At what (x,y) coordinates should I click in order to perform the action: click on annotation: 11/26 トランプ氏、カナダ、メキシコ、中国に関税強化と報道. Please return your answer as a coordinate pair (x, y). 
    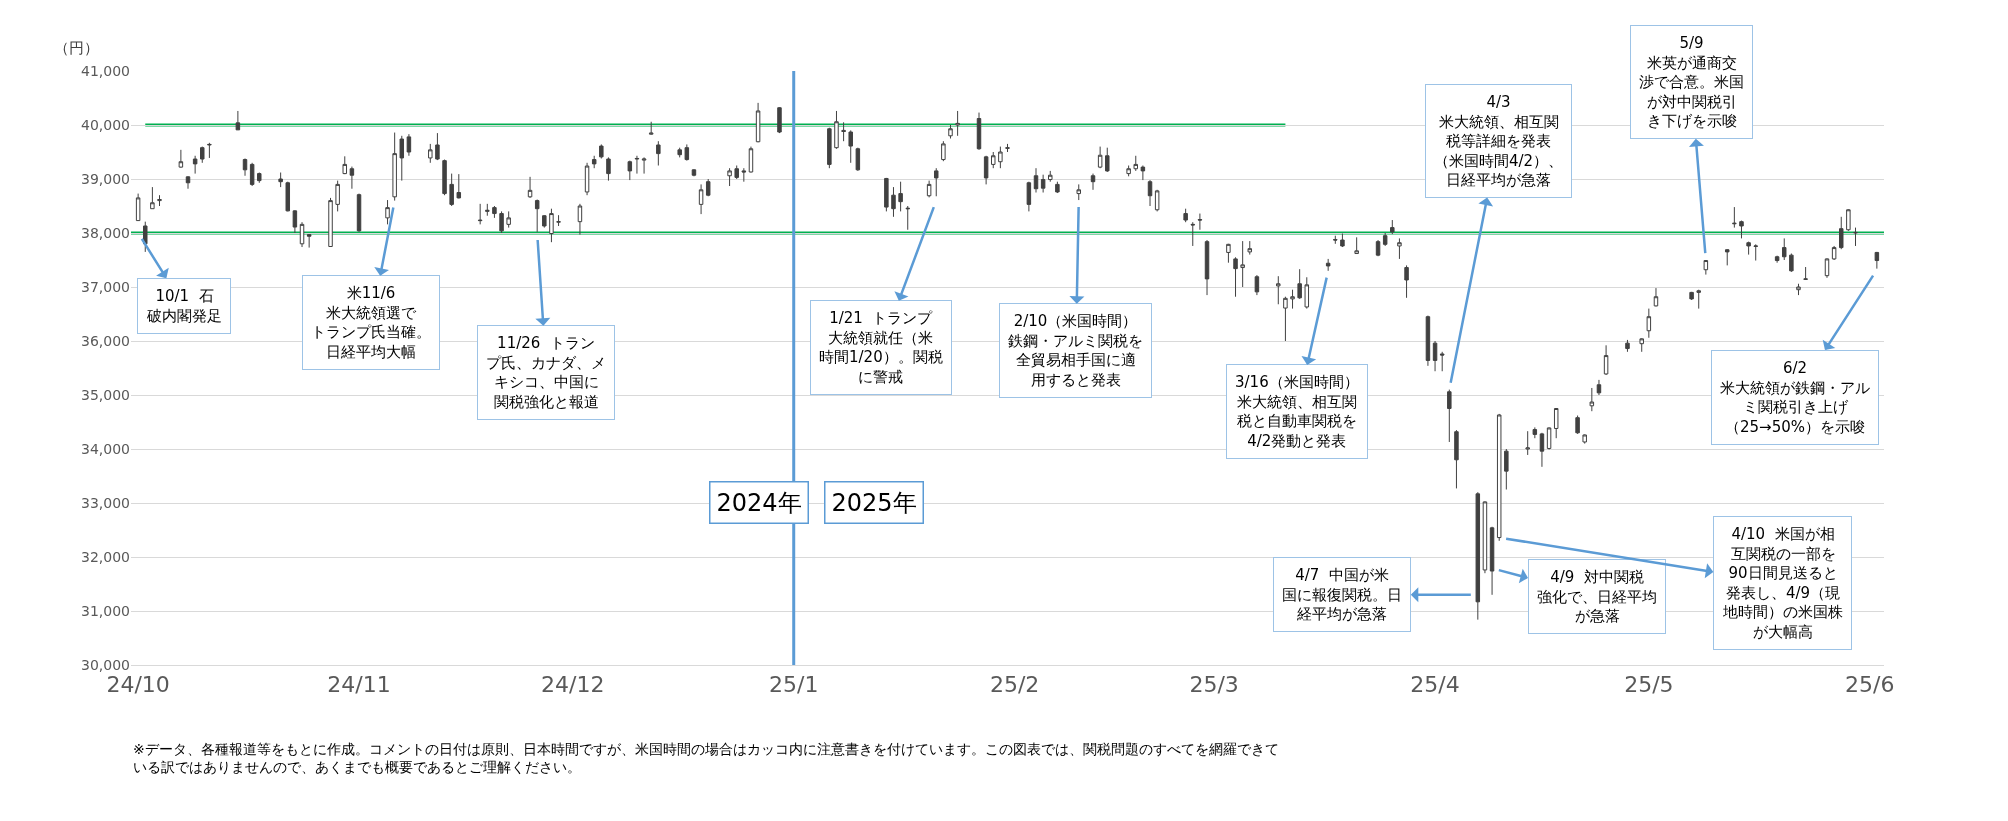
    Looking at the image, I should click on (546, 372).